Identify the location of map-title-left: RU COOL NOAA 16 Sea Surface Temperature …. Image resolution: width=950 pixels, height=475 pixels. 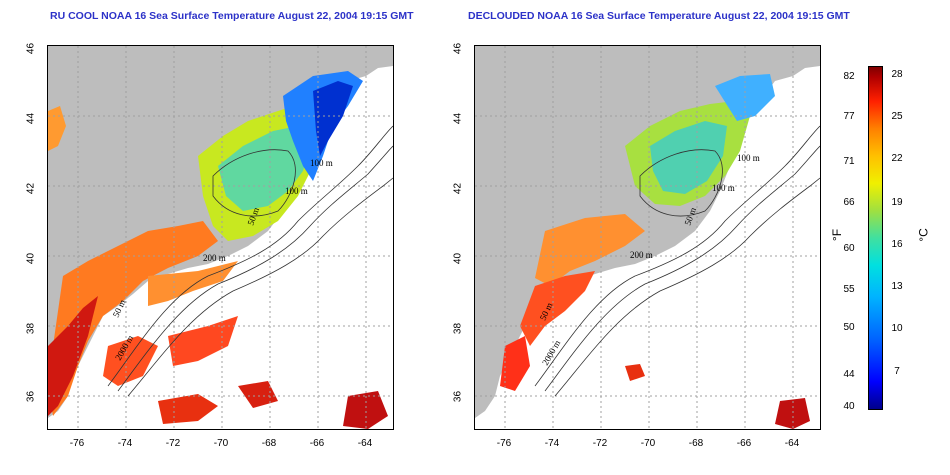
(232, 16).